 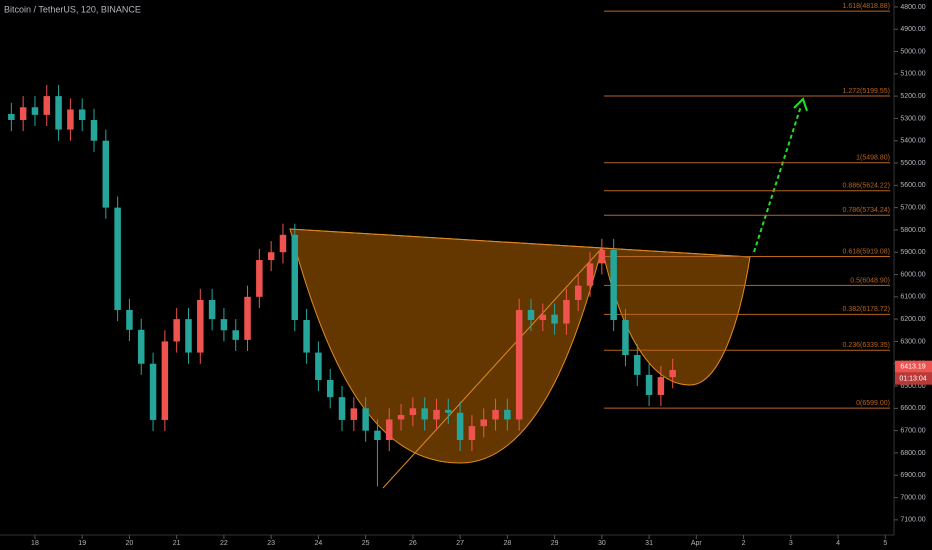 I want to click on x-tick-label: 24, so click(x=318, y=543).